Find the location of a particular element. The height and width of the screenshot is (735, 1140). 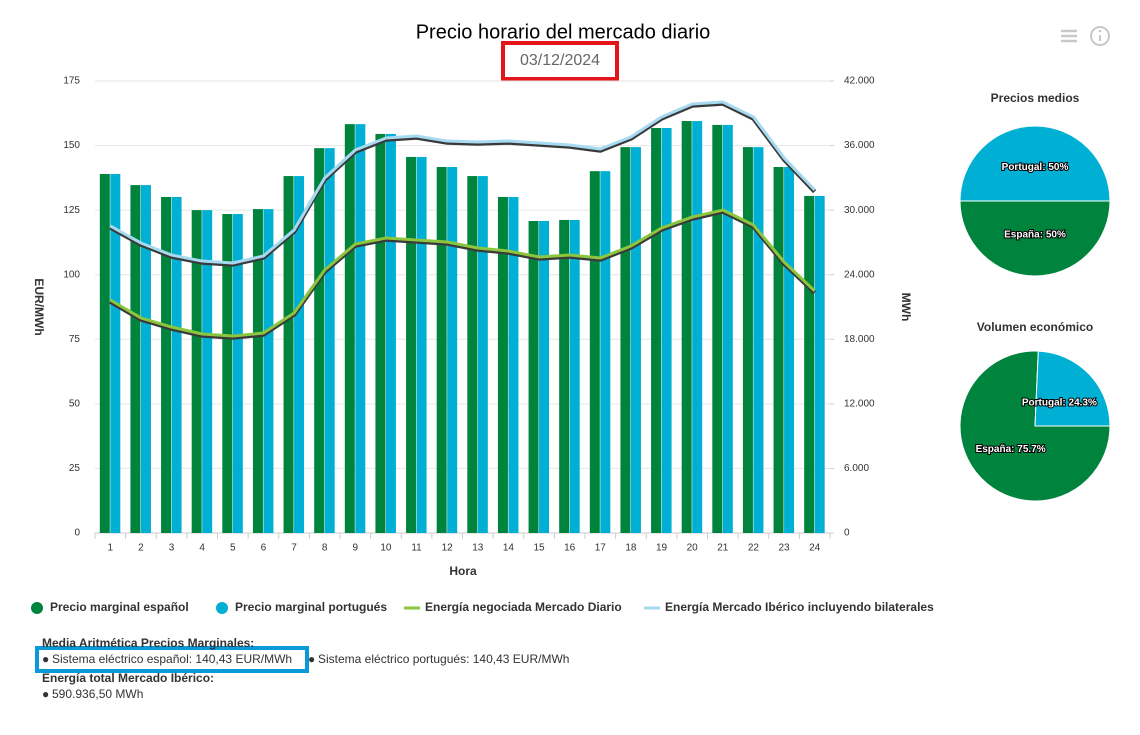

pie-title: Volumen económico is located at coordinates (1035, 327).